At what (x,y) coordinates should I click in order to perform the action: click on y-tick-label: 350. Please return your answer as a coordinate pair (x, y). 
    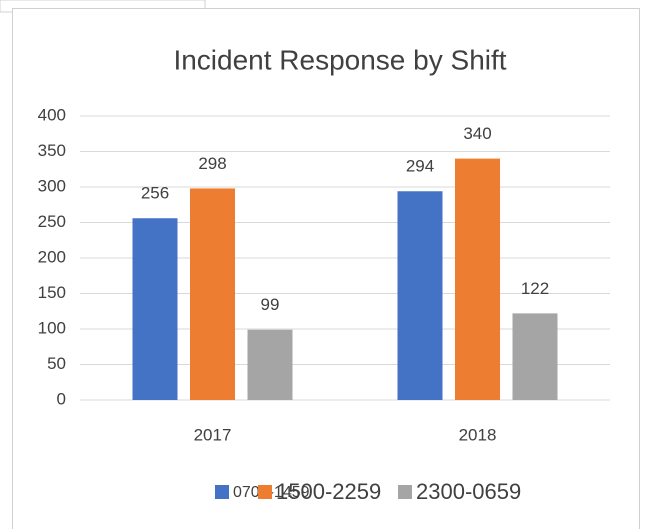
    Looking at the image, I should click on (52, 150).